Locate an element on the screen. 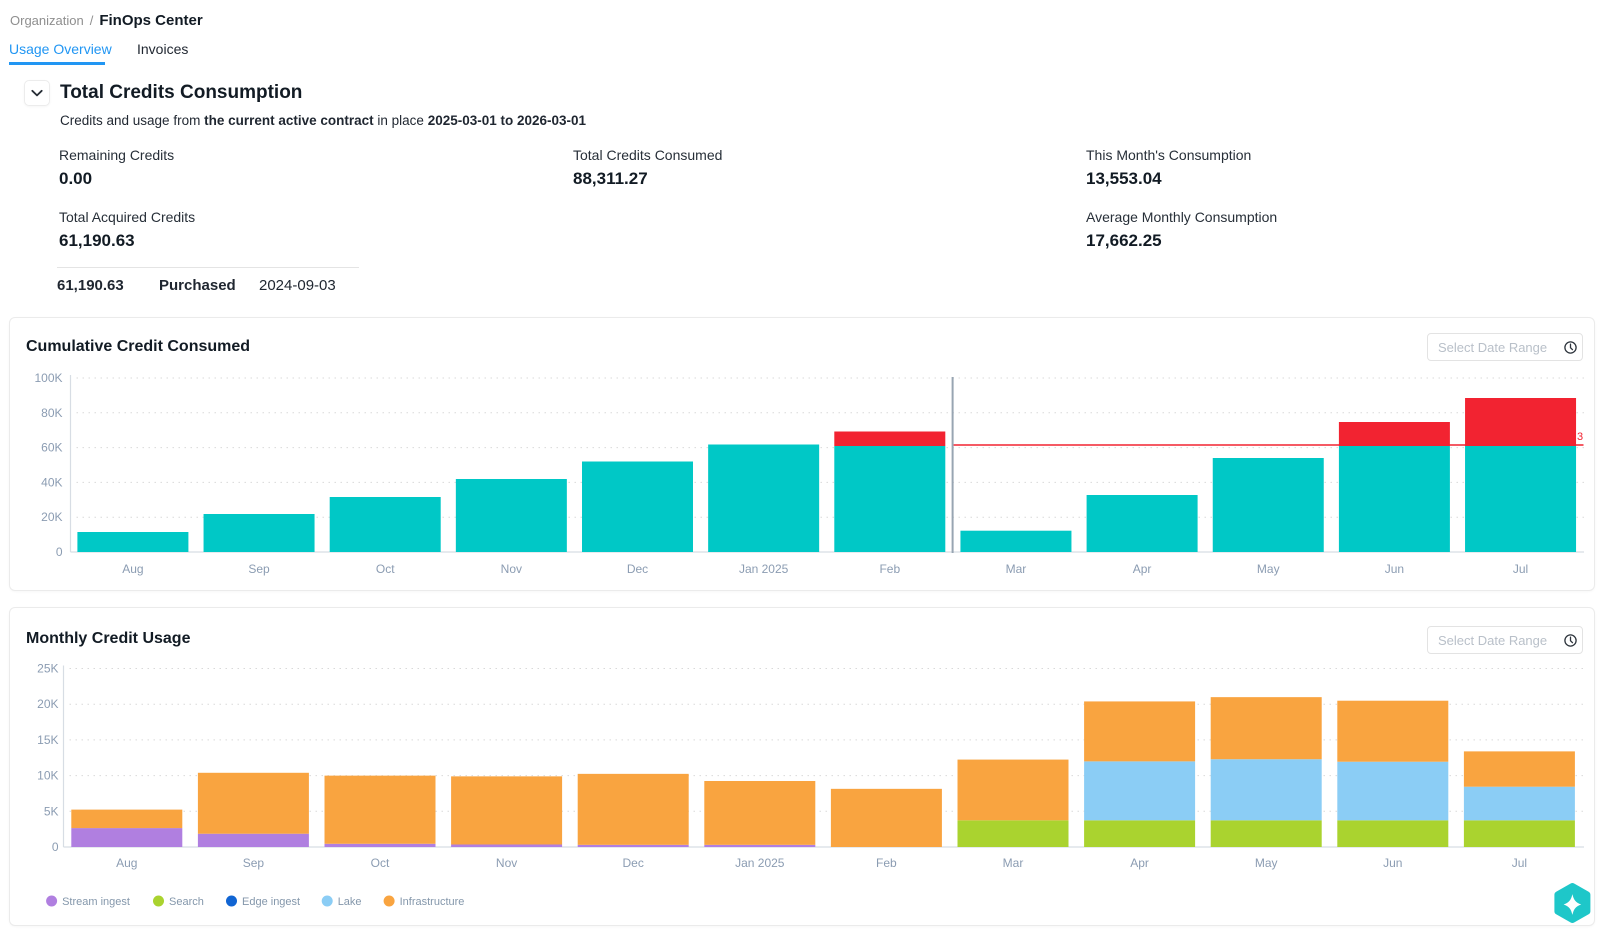 The image size is (1600, 933). svg-text: 15K is located at coordinates (47, 740).